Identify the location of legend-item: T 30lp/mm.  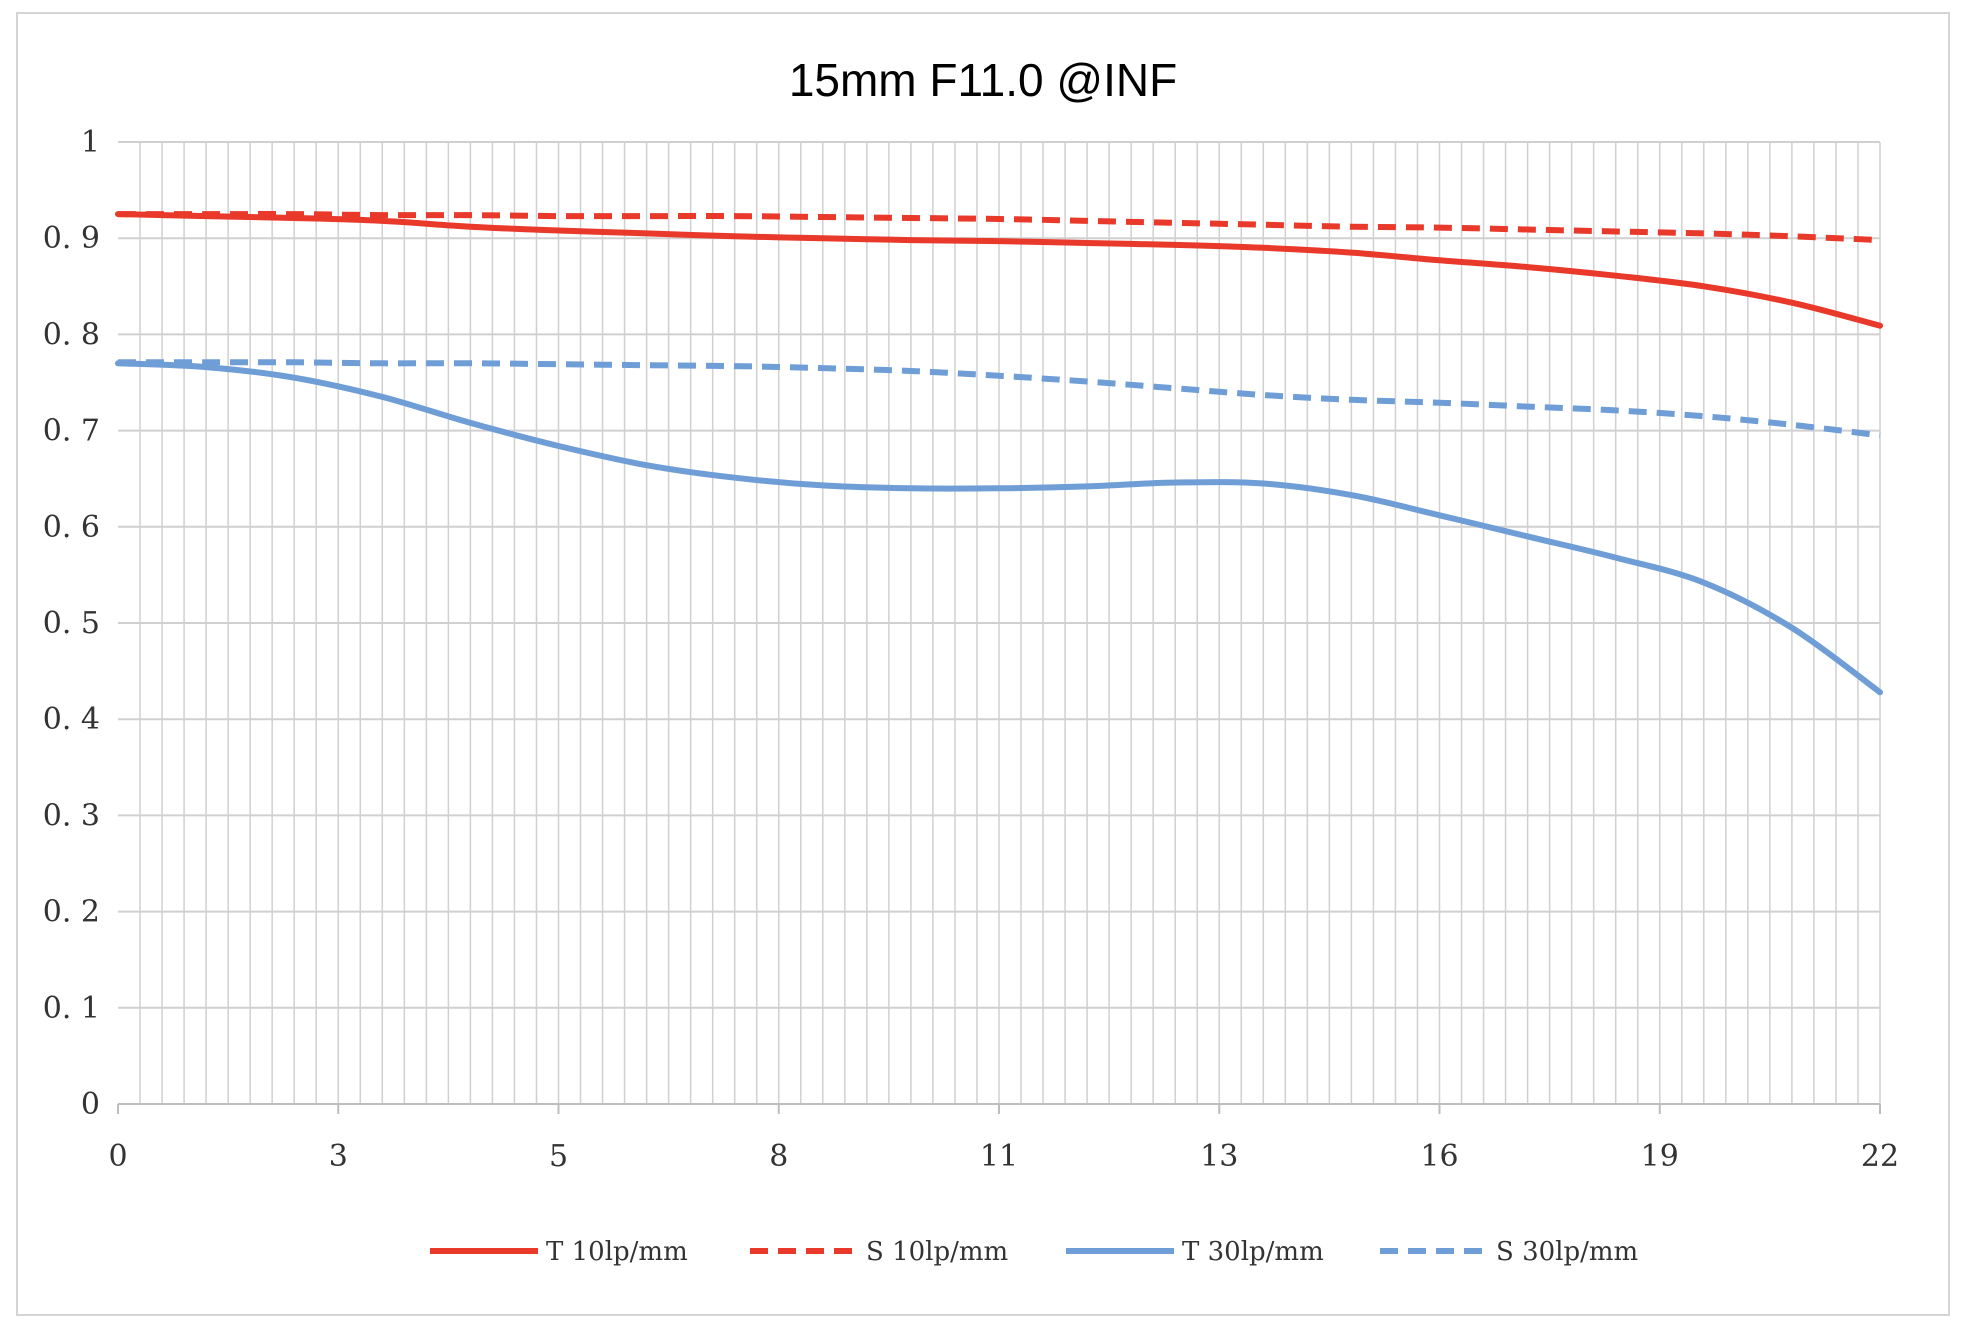
(1195, 1252).